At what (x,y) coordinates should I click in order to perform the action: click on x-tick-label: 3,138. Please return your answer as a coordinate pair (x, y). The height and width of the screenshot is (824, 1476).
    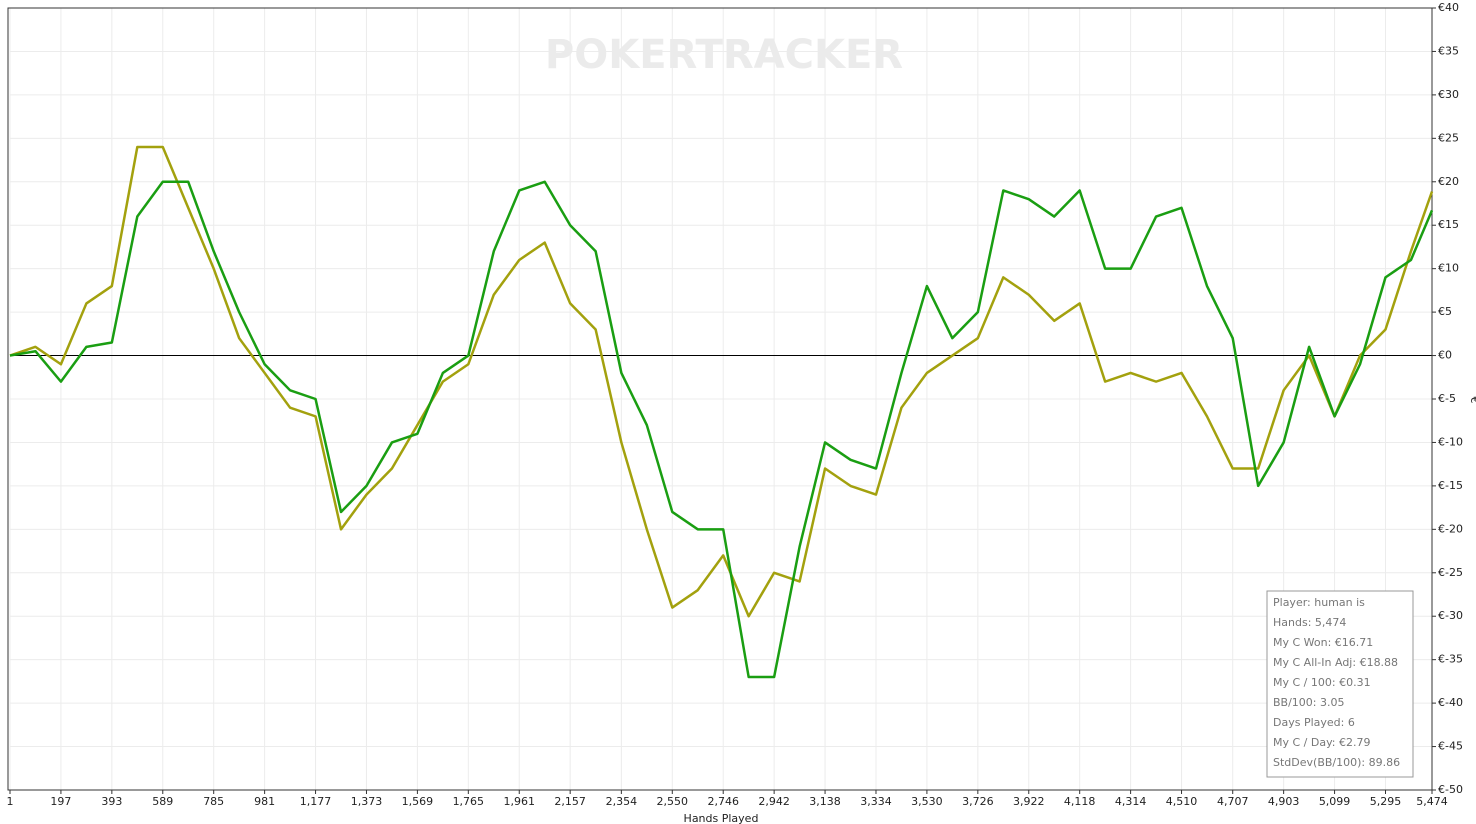
    Looking at the image, I should click on (825, 801).